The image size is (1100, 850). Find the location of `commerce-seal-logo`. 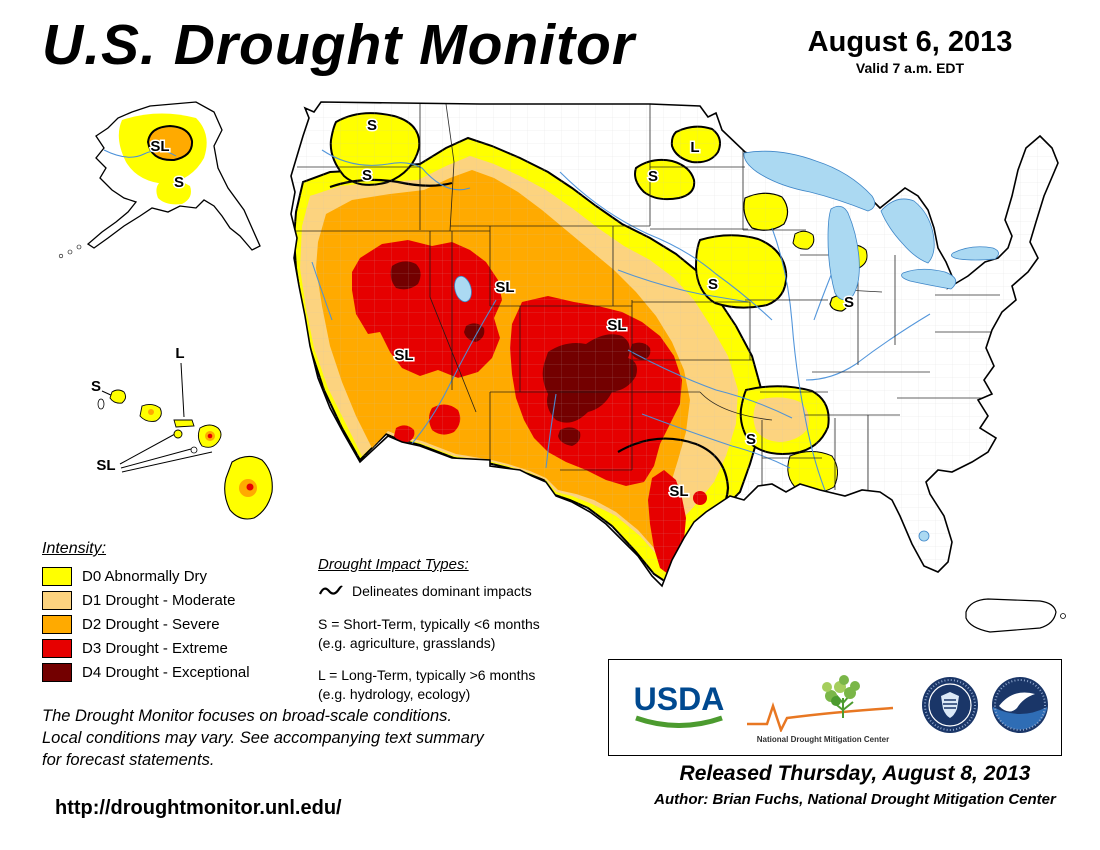

commerce-seal-logo is located at coordinates (950, 707).